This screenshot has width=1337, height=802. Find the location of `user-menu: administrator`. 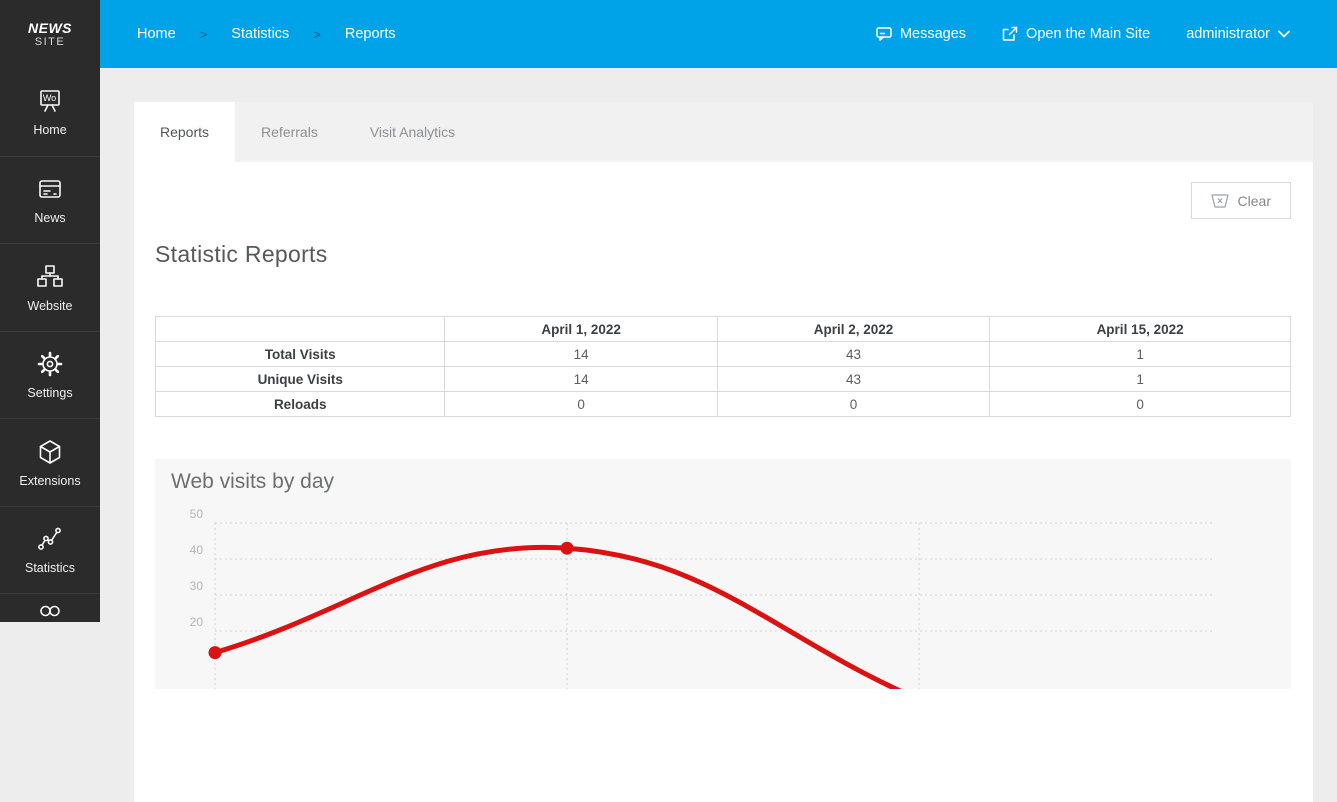

user-menu: administrator is located at coordinates (1238, 34).